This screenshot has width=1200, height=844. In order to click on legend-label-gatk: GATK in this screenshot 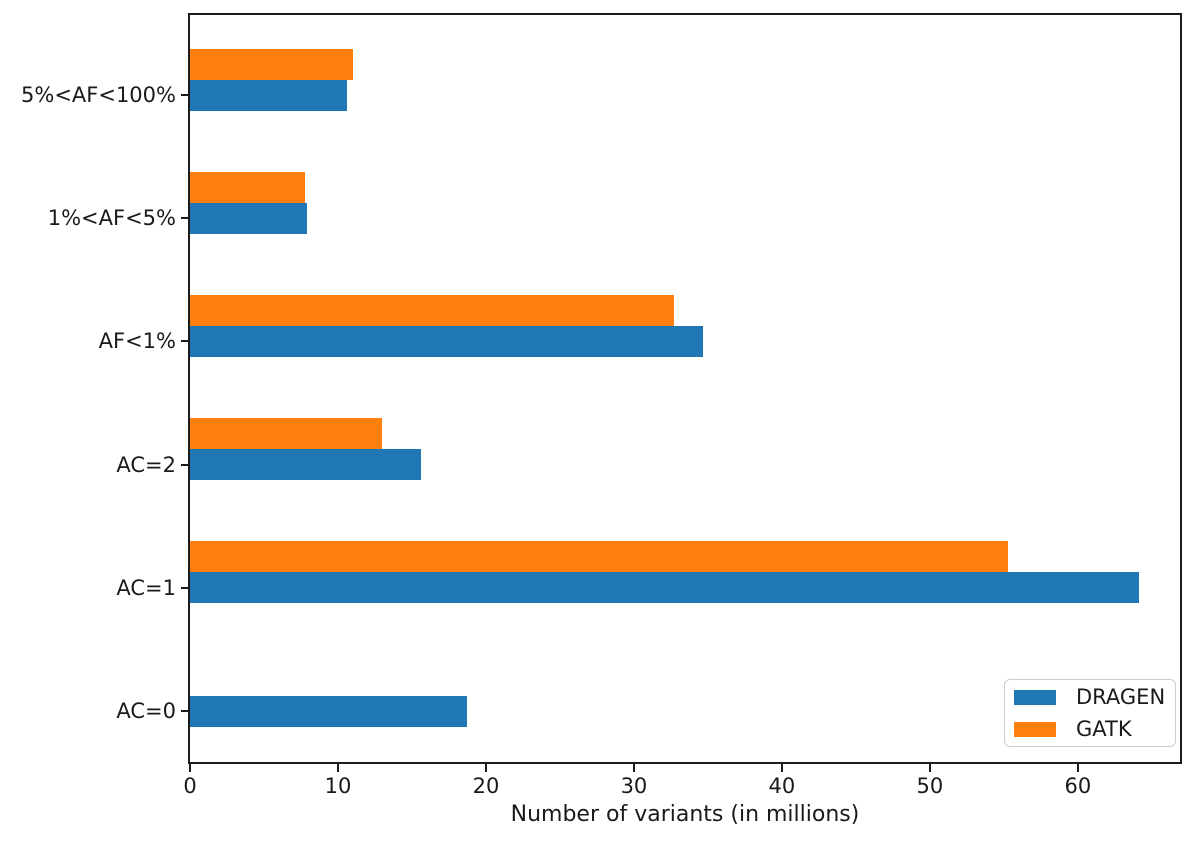, I will do `click(1104, 729)`.